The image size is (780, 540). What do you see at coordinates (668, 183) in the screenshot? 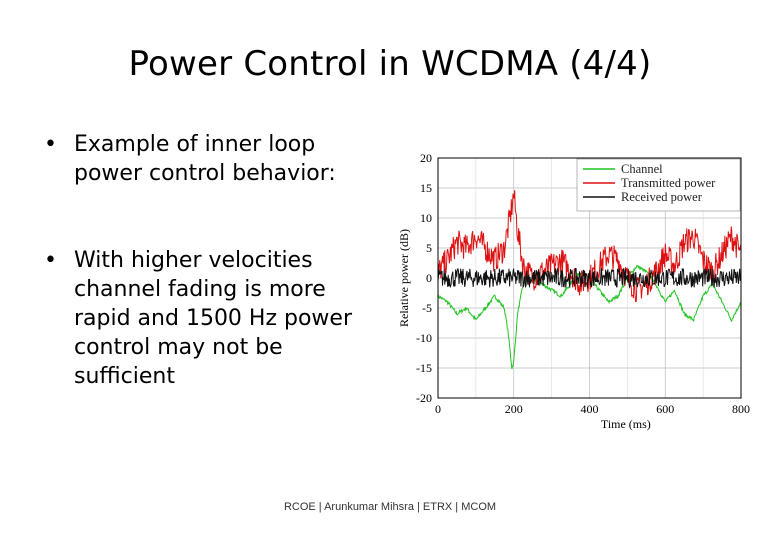
I see `legend-label: Transmitted power` at bounding box center [668, 183].